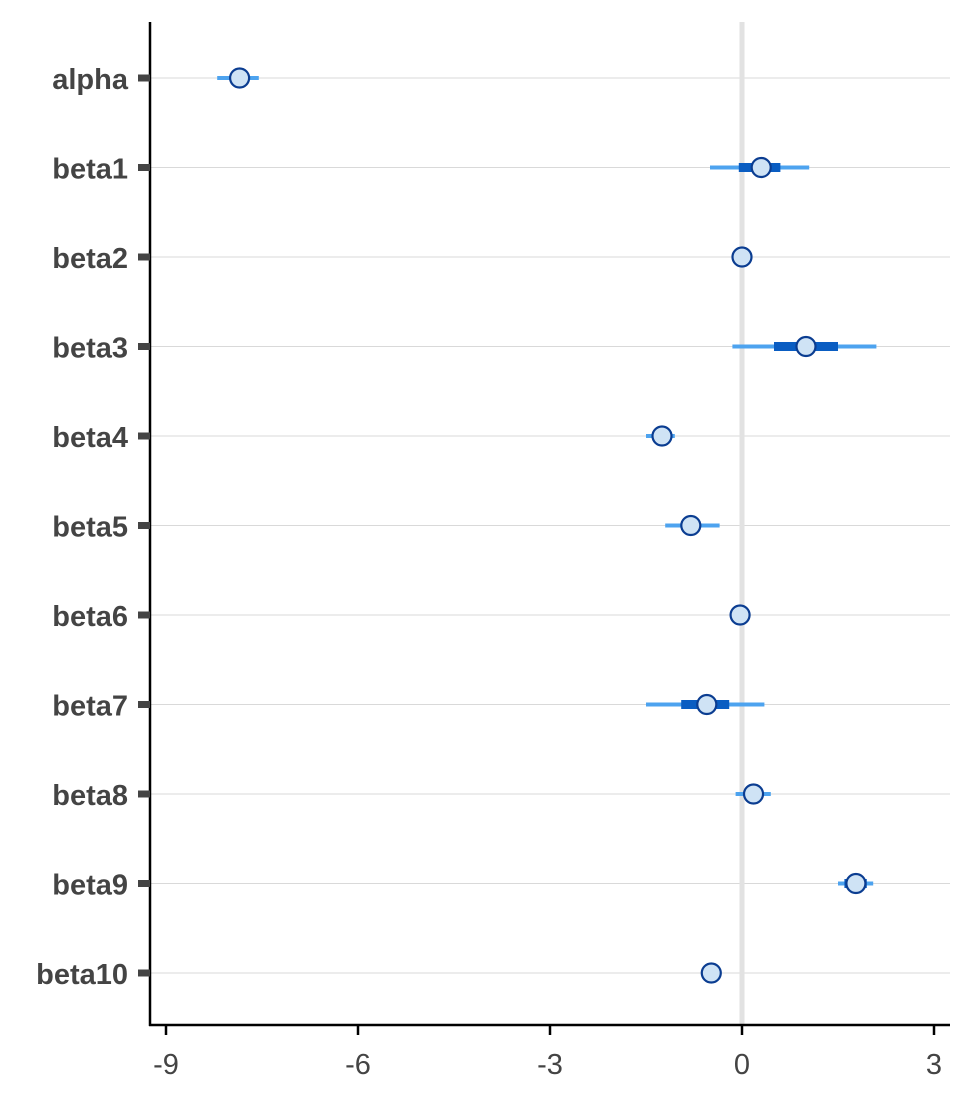 Image resolution: width=975 pixels, height=1107 pixels. What do you see at coordinates (90, 170) in the screenshot?
I see `param-label-beta1: beta1` at bounding box center [90, 170].